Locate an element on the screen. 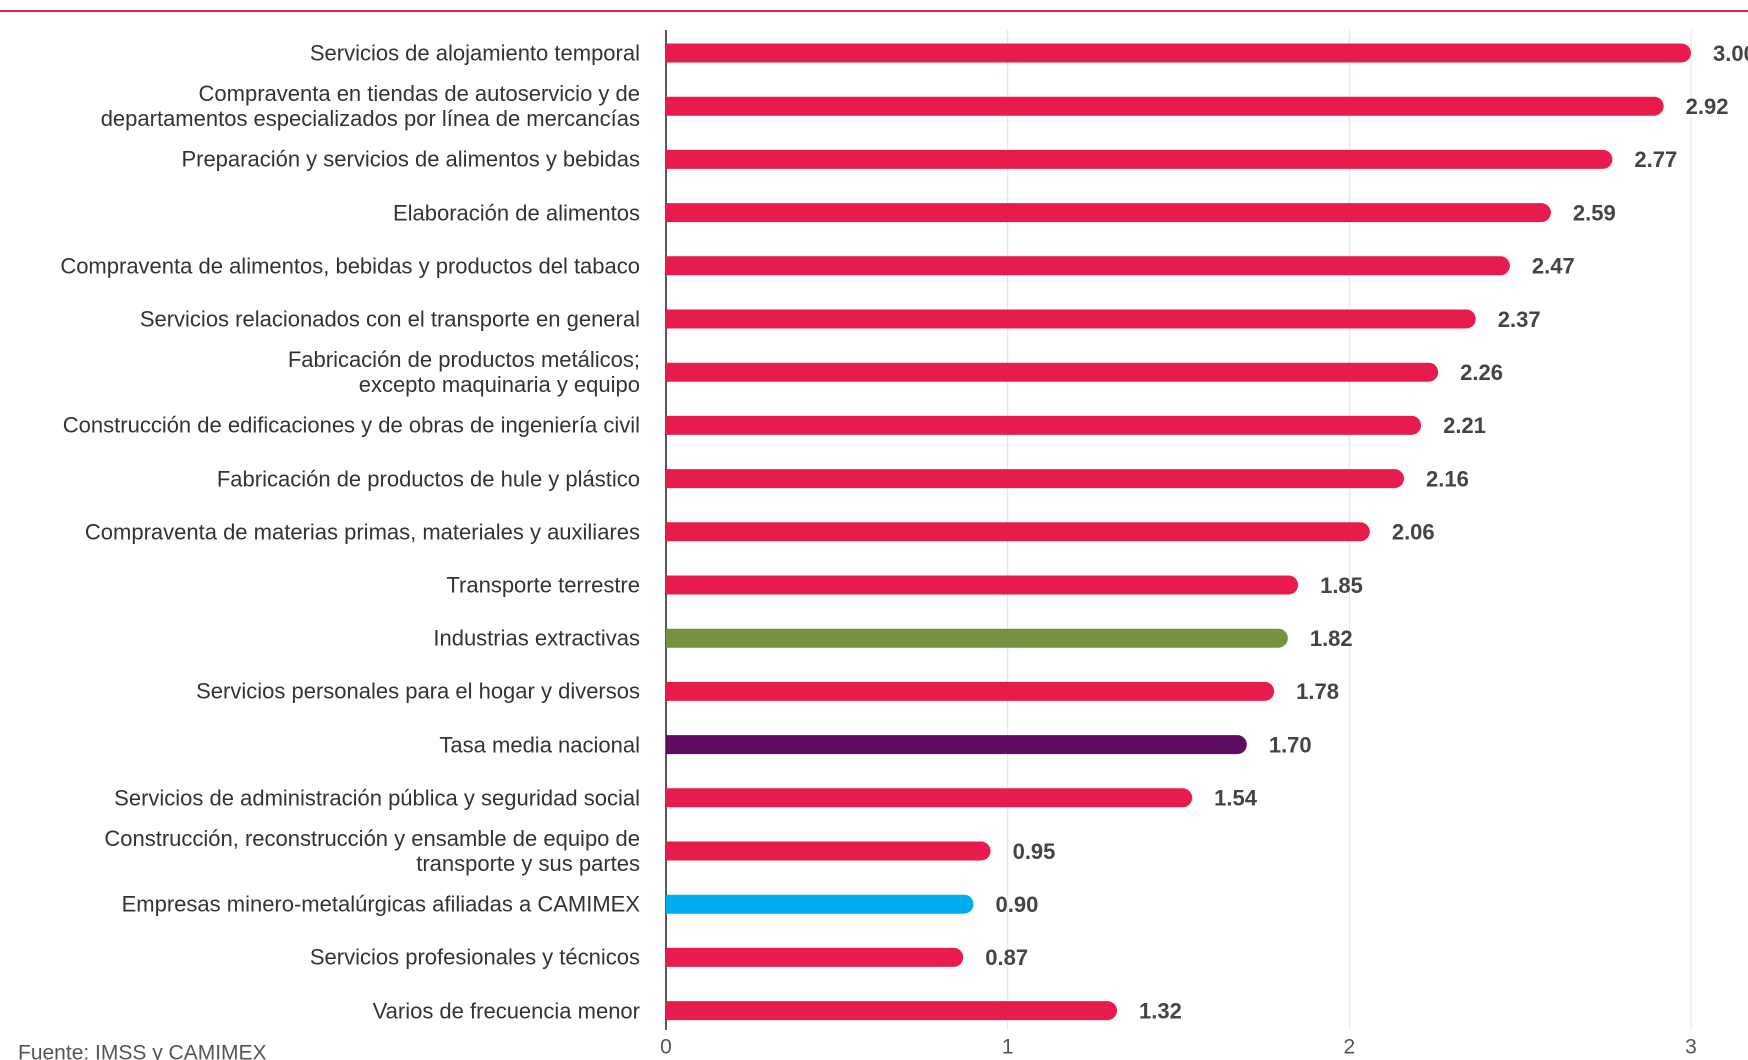  value-label: 1.70 is located at coordinates (1290, 744).